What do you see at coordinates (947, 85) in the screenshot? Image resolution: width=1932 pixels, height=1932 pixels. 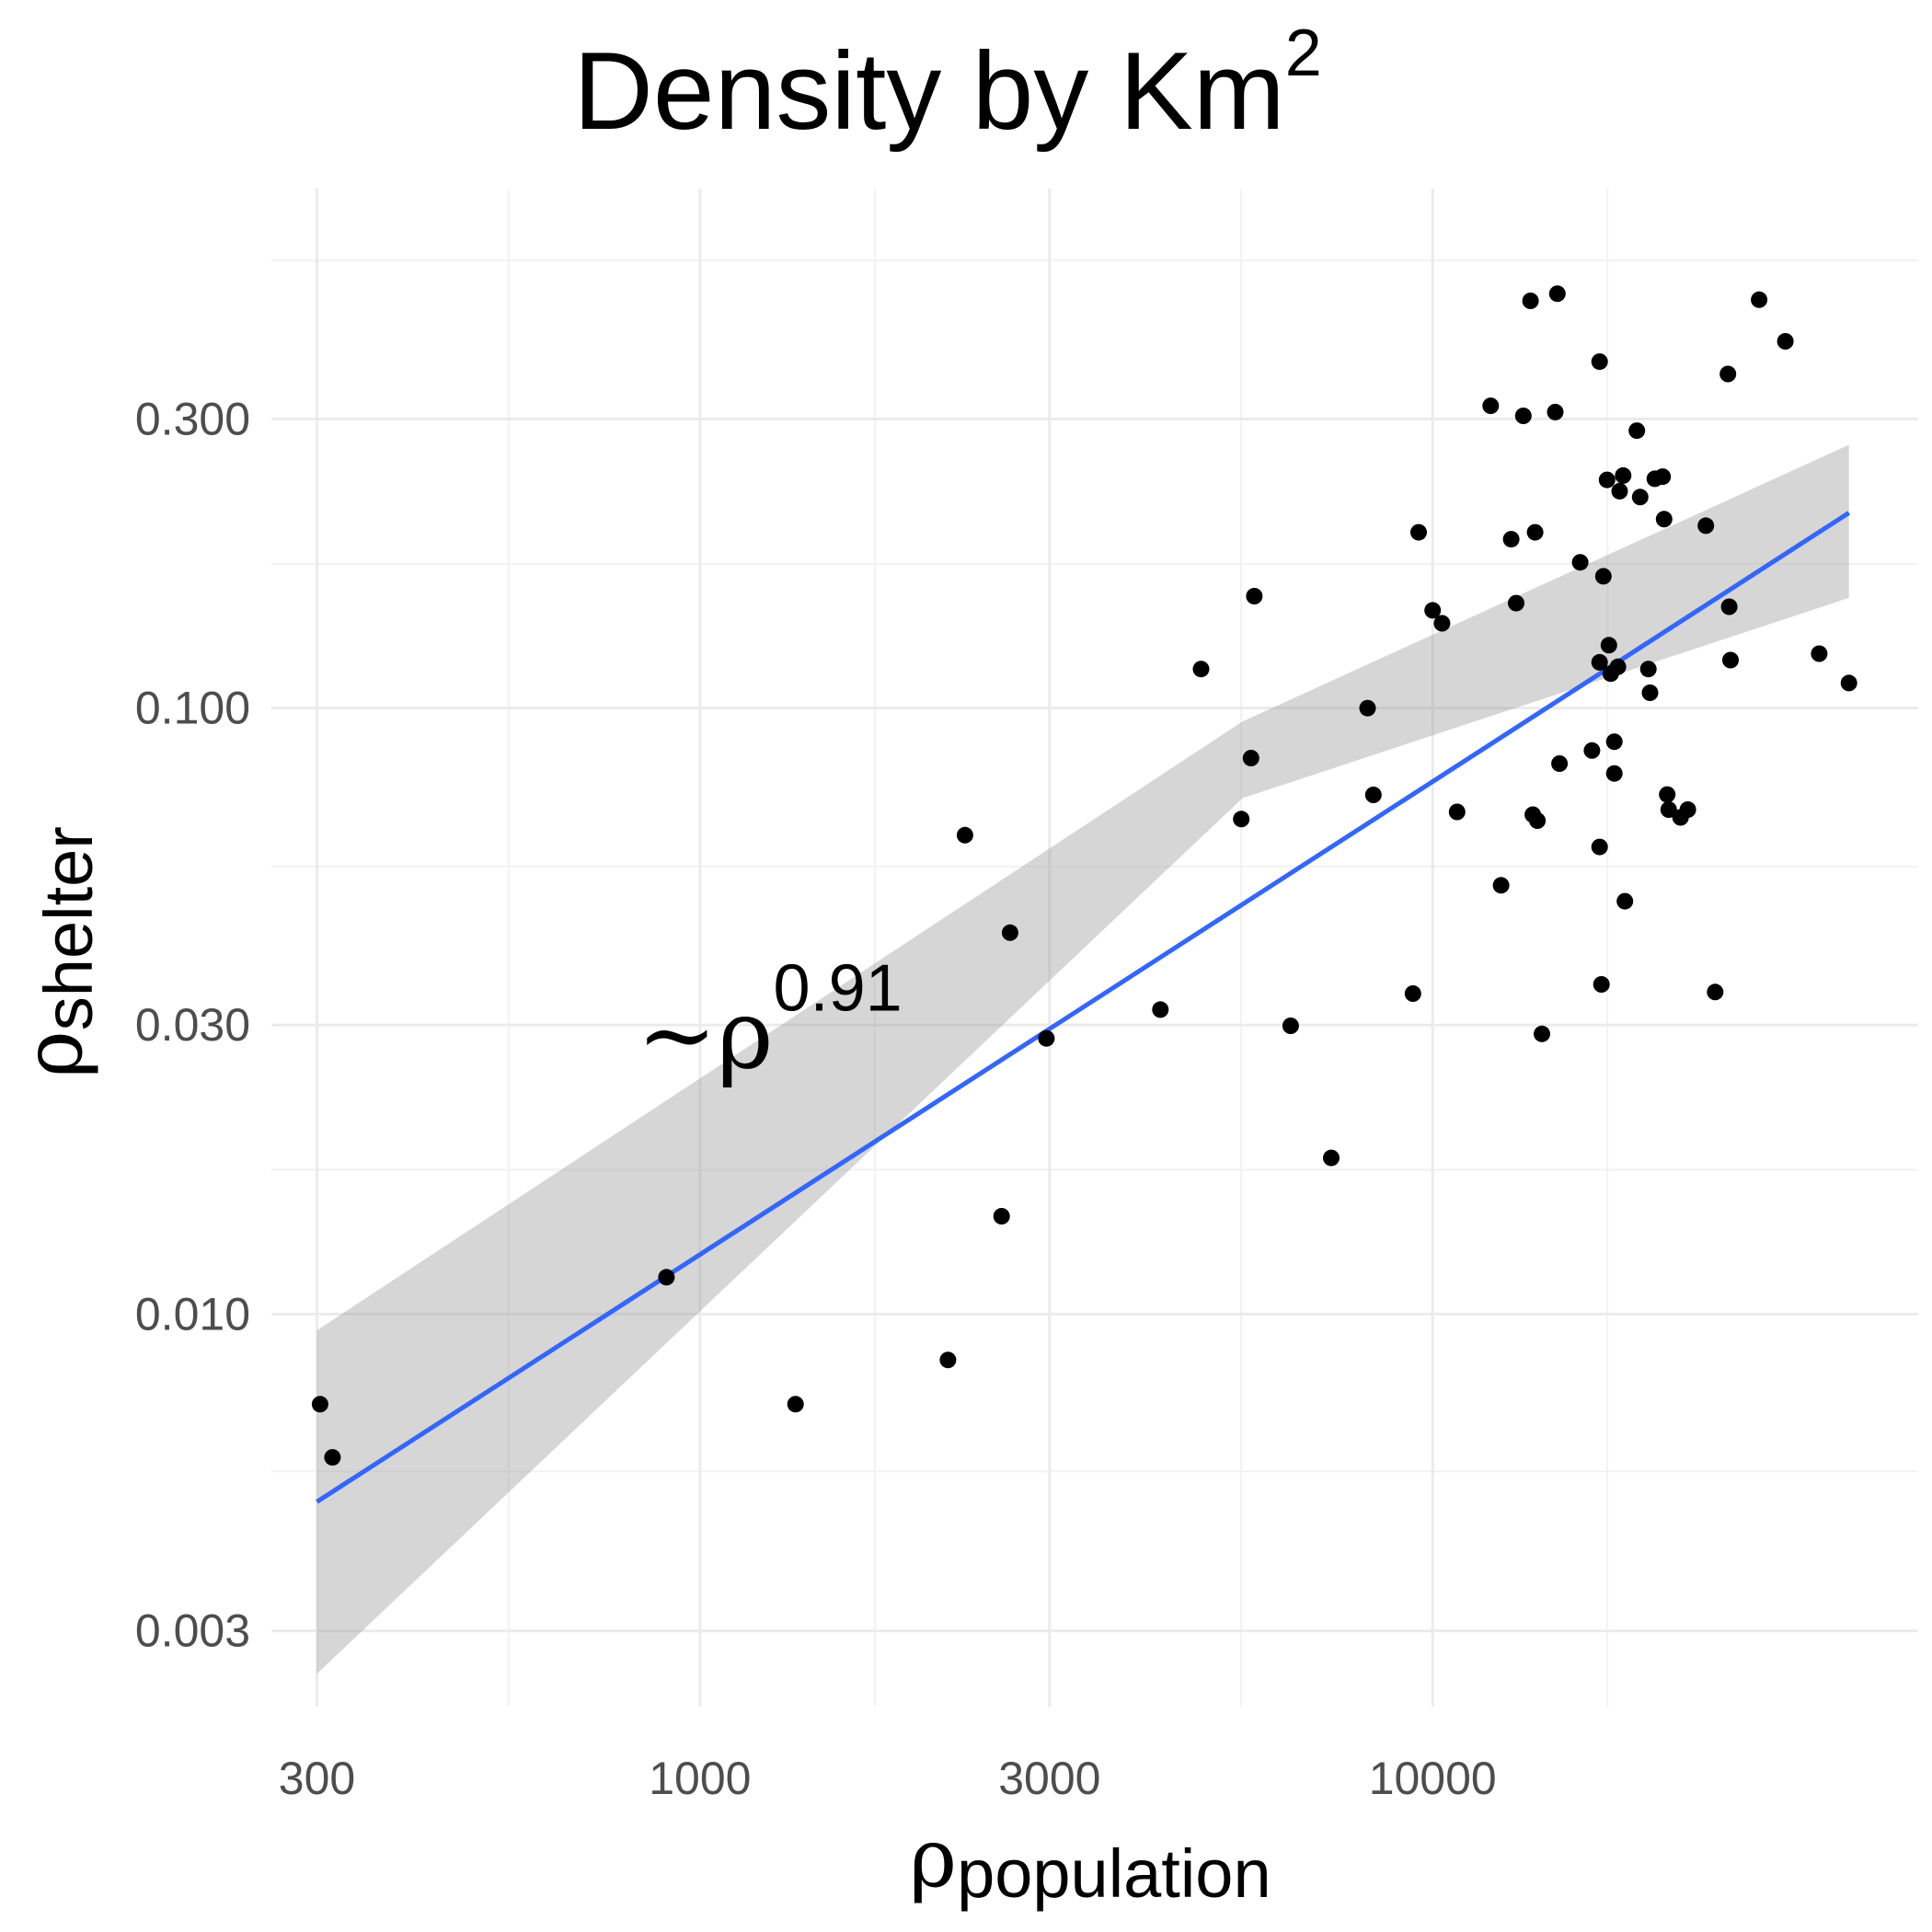 I see `chart-title: Density by Km2` at bounding box center [947, 85].